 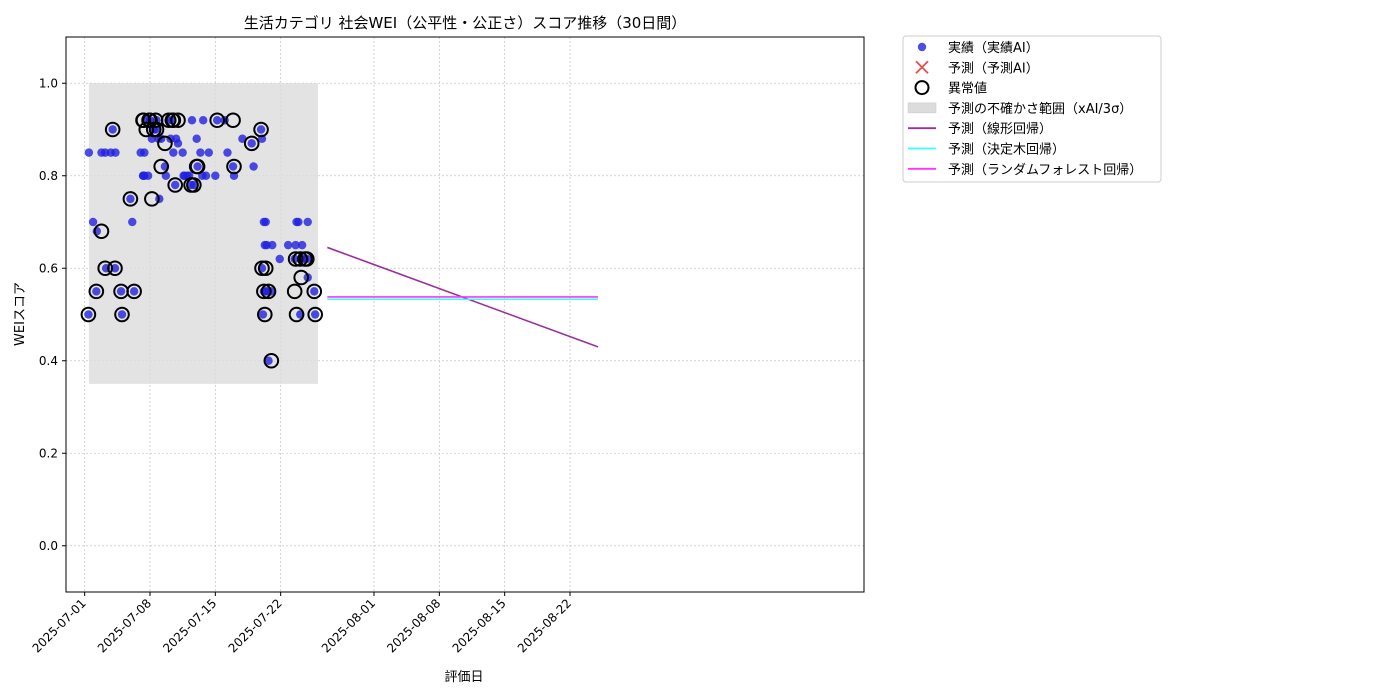 I want to click on legend-label: 異常値, so click(x=967, y=89).